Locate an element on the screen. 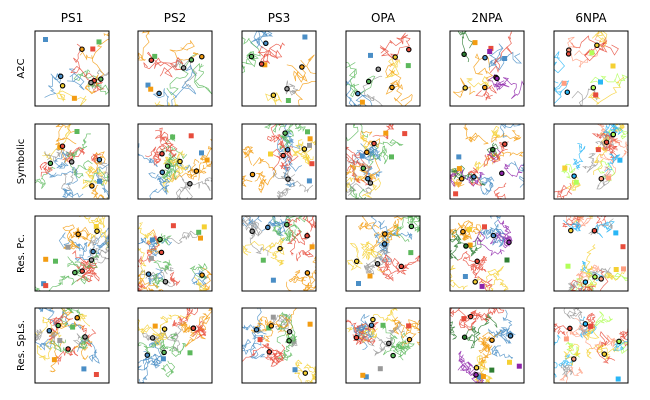 This screenshot has height=400, width=650. panel-2NPA-A2C is located at coordinates (487, 68).